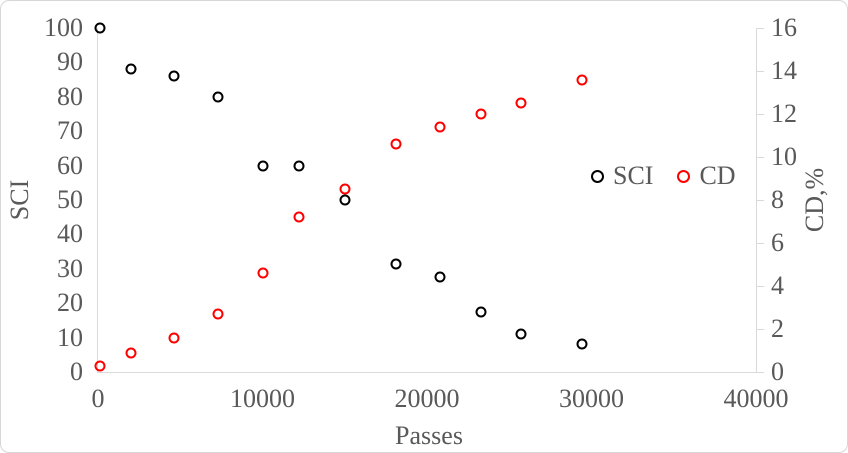 This screenshot has height=453, width=848. I want to click on legend: SCI CD, so click(663, 176).